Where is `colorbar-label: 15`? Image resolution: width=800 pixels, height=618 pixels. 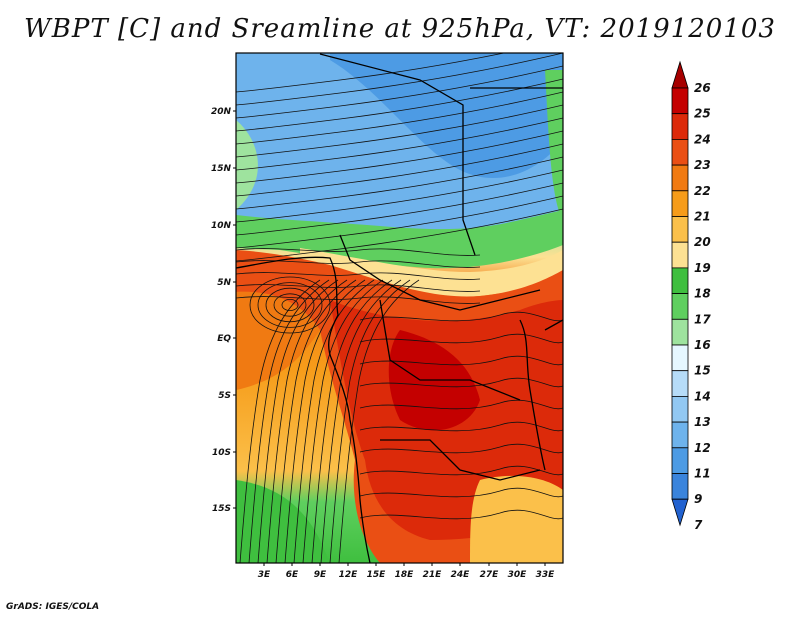 colorbar-label: 15 is located at coordinates (702, 371).